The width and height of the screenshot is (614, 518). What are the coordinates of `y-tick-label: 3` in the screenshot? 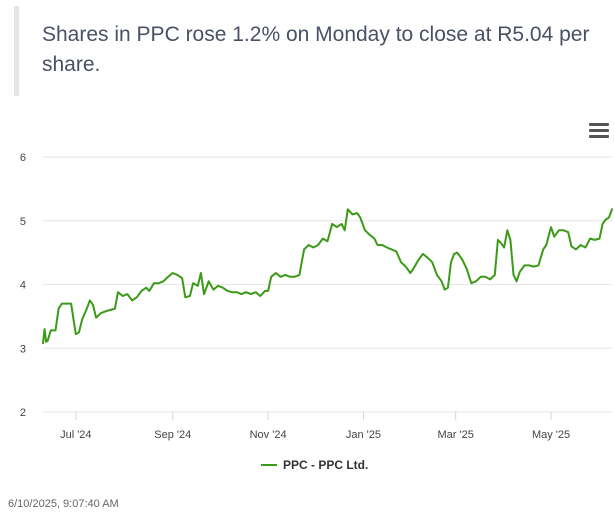 It's located at (23, 349).